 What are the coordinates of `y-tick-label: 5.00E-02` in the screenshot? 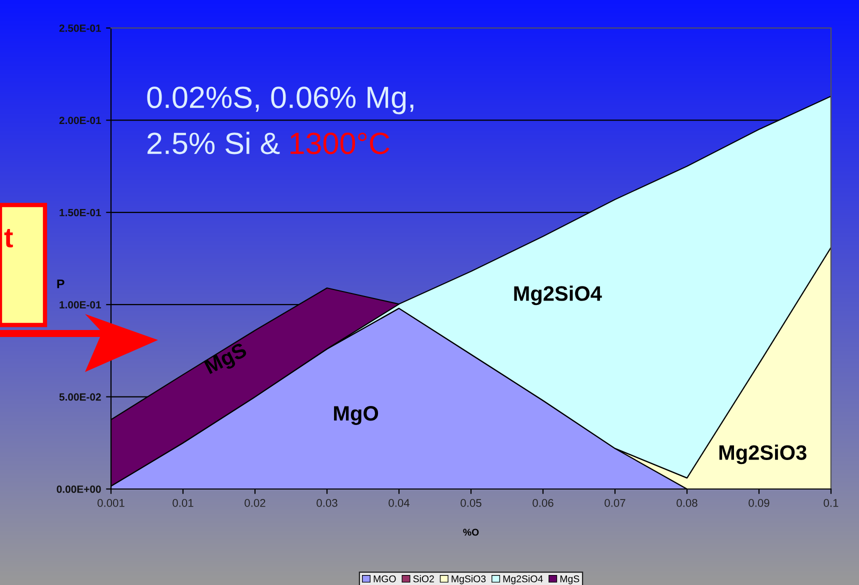 It's located at (80, 397).